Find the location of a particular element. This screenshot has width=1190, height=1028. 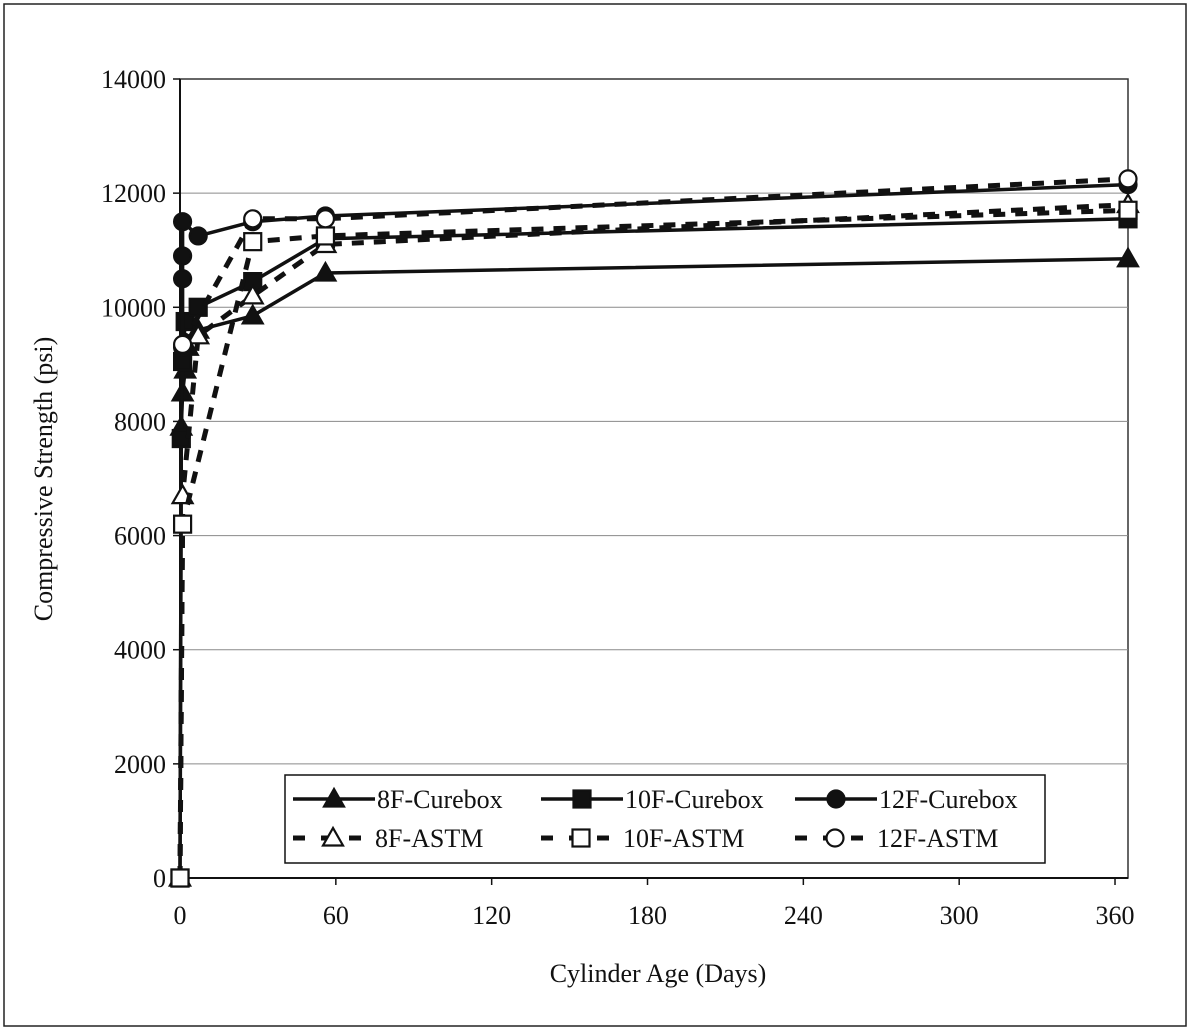

legend-label: 8F-Curebox is located at coordinates (440, 799).